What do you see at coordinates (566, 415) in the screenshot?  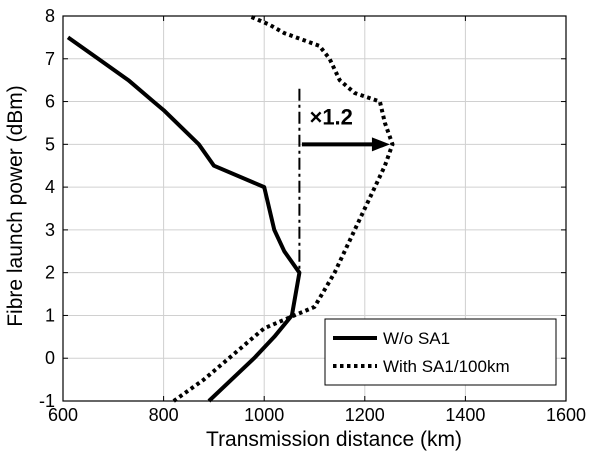 I see `x-tick-label: 1600` at bounding box center [566, 415].